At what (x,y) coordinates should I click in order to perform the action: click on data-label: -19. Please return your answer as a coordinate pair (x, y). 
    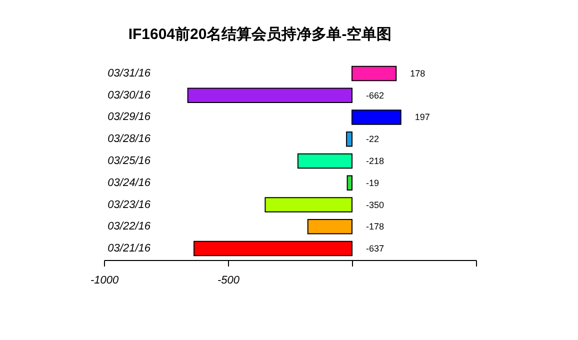
    Looking at the image, I should click on (373, 183).